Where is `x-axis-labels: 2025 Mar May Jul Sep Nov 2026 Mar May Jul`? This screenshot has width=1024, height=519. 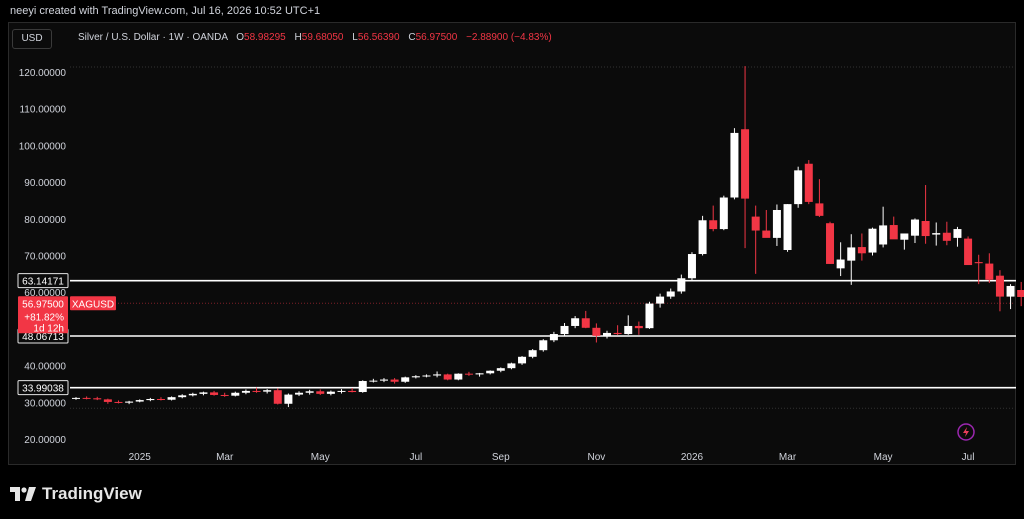 x-axis-labels: 2025 Mar May Jul Sep Nov 2026 Mar May Jul is located at coordinates (552, 457).